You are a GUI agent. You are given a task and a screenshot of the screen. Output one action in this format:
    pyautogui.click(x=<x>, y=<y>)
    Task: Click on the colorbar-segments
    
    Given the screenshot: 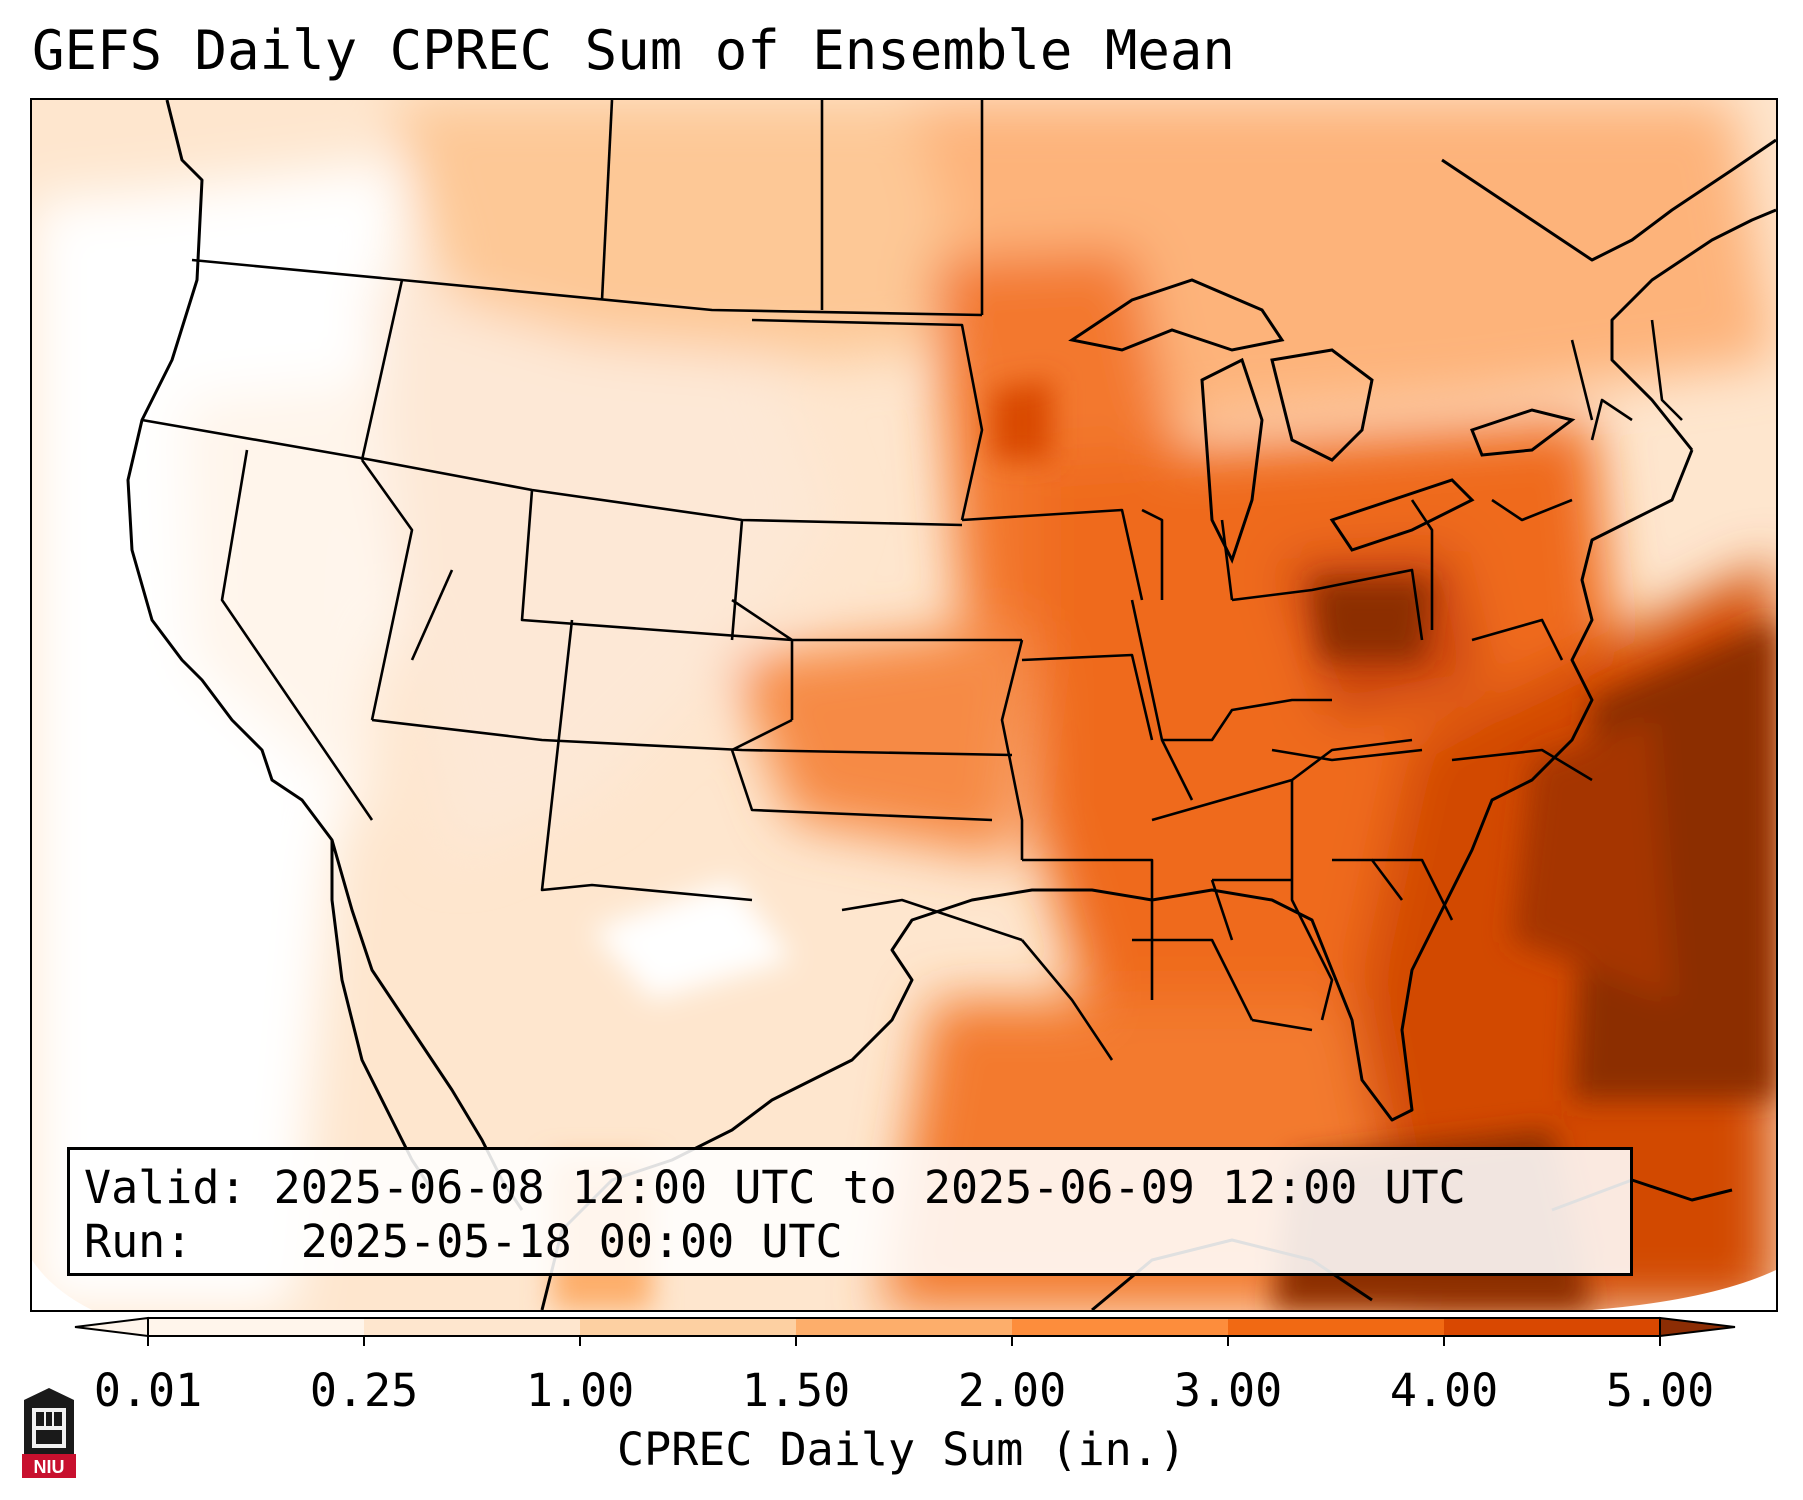 What is the action you would take?
    pyautogui.click(x=905, y=1327)
    